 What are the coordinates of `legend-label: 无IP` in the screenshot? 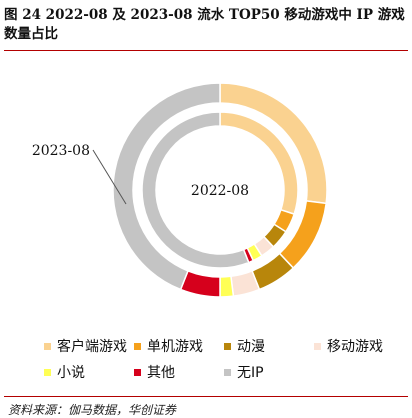 It's located at (250, 373).